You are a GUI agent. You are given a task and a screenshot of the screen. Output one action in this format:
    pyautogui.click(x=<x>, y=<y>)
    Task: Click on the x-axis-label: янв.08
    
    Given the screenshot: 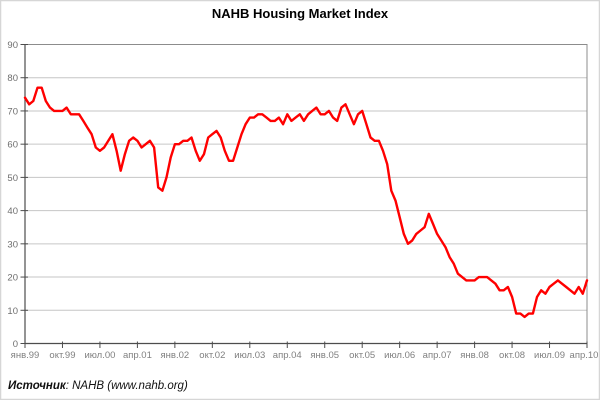 What is the action you would take?
    pyautogui.click(x=474, y=355)
    